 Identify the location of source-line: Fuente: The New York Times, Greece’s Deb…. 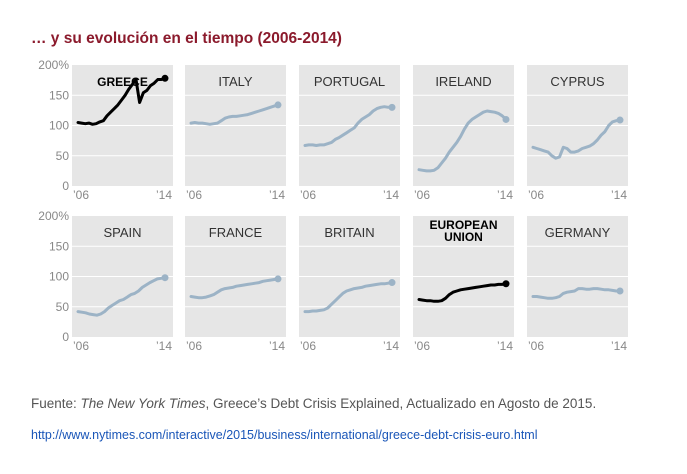
(313, 403).